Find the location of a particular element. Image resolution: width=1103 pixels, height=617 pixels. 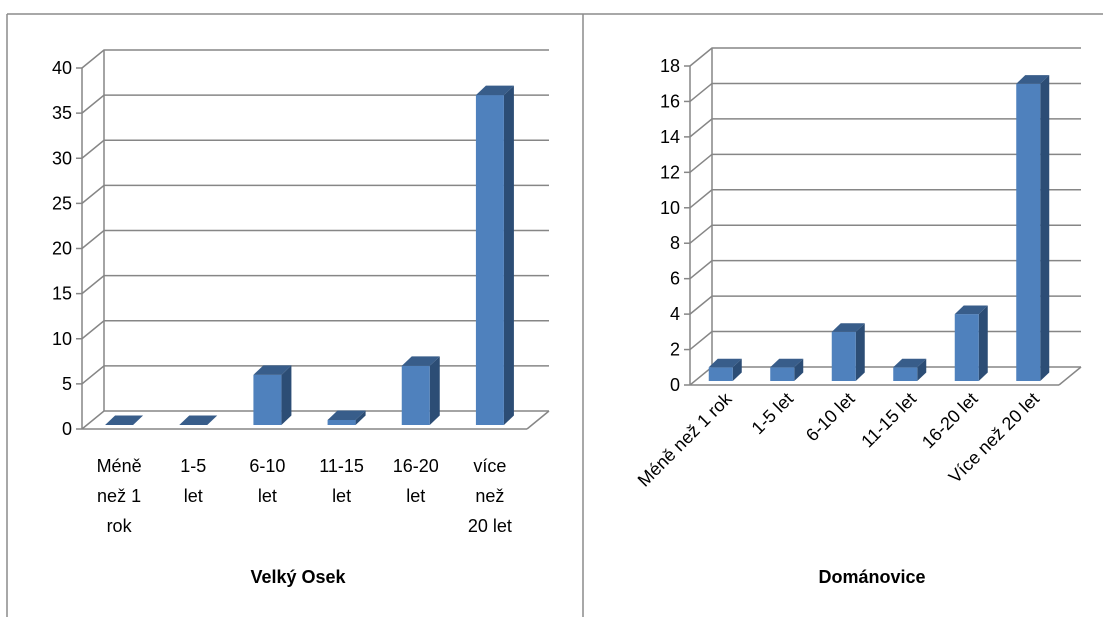

x-axis-title: Velký Osek is located at coordinates (298, 577).